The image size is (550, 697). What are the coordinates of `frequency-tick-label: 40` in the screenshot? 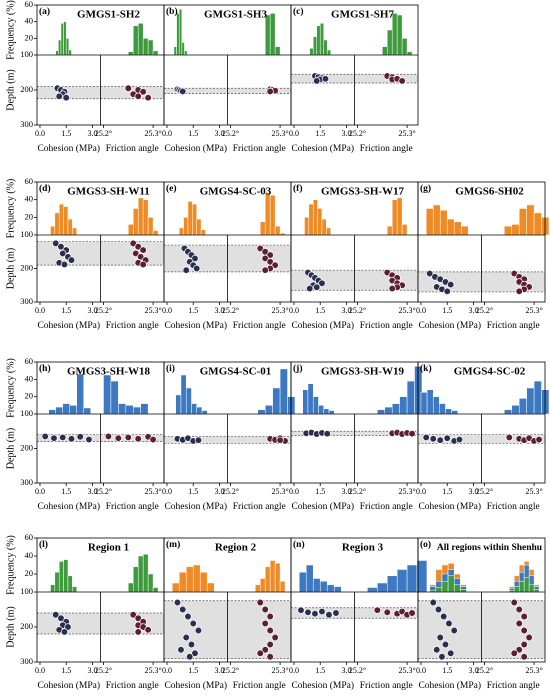 It's located at (29, 555).